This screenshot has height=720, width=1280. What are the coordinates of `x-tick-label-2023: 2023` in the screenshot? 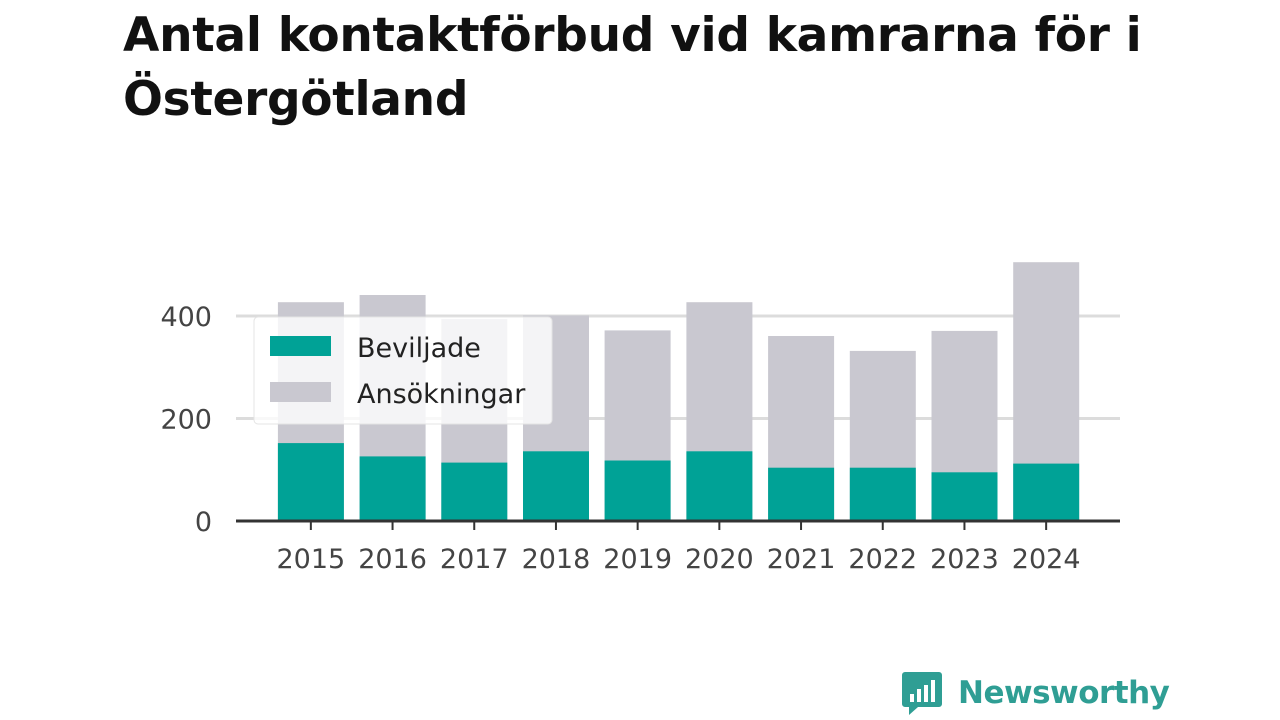 It's located at (964, 559).